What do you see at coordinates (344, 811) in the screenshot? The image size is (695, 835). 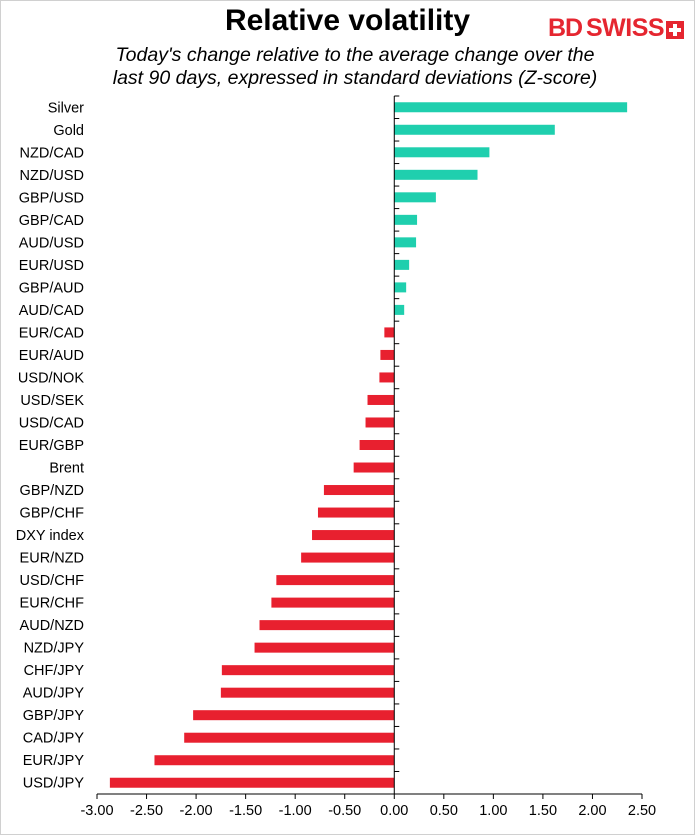 I see `x-tick-label: -0.50` at bounding box center [344, 811].